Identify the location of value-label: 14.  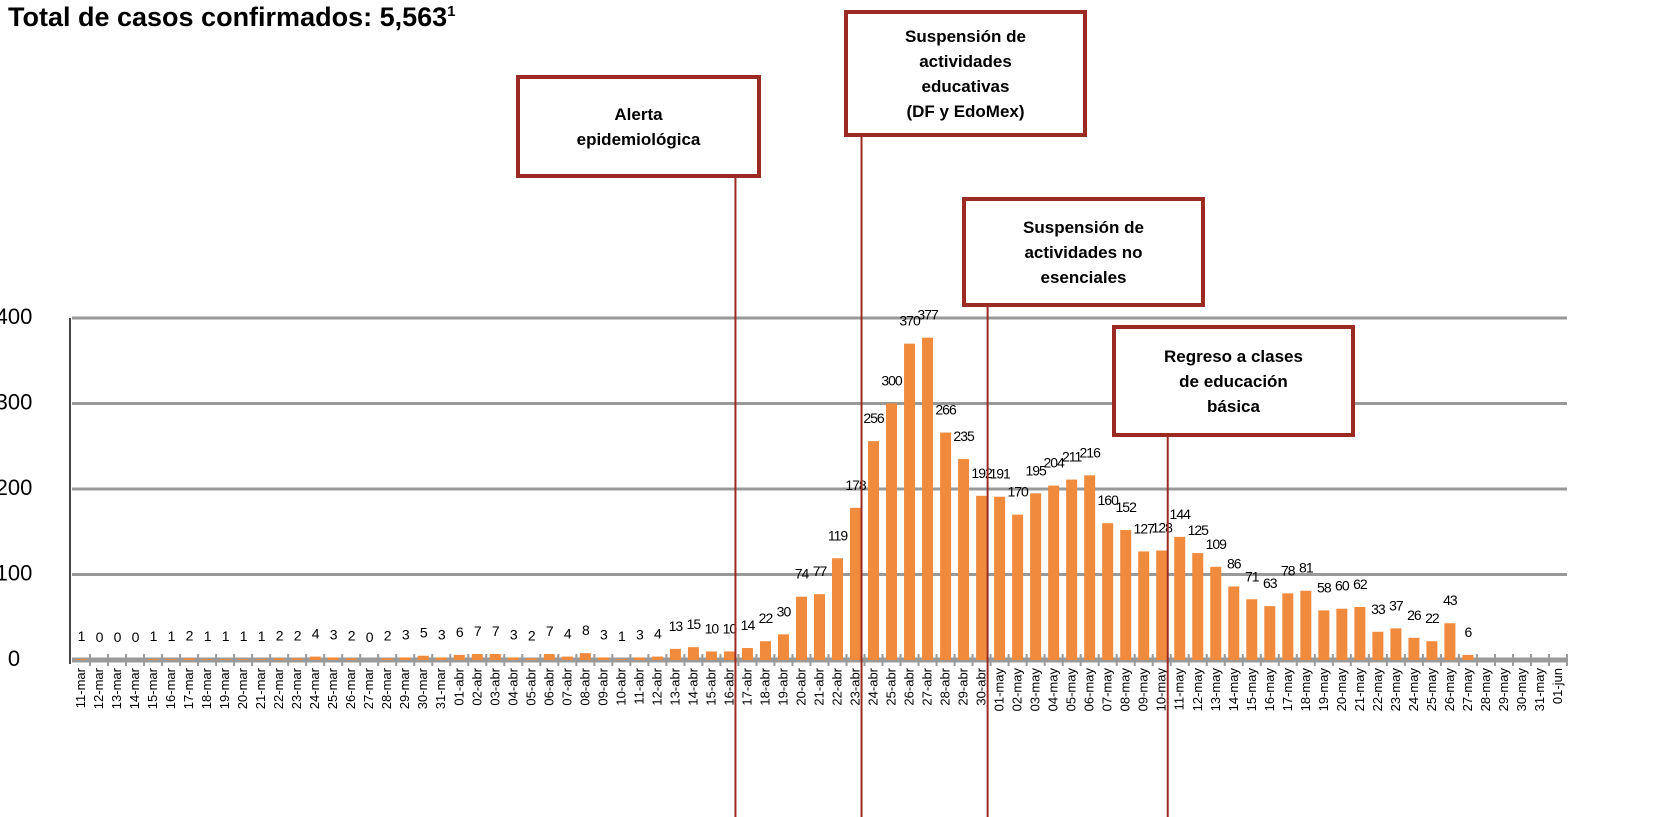
(748, 625).